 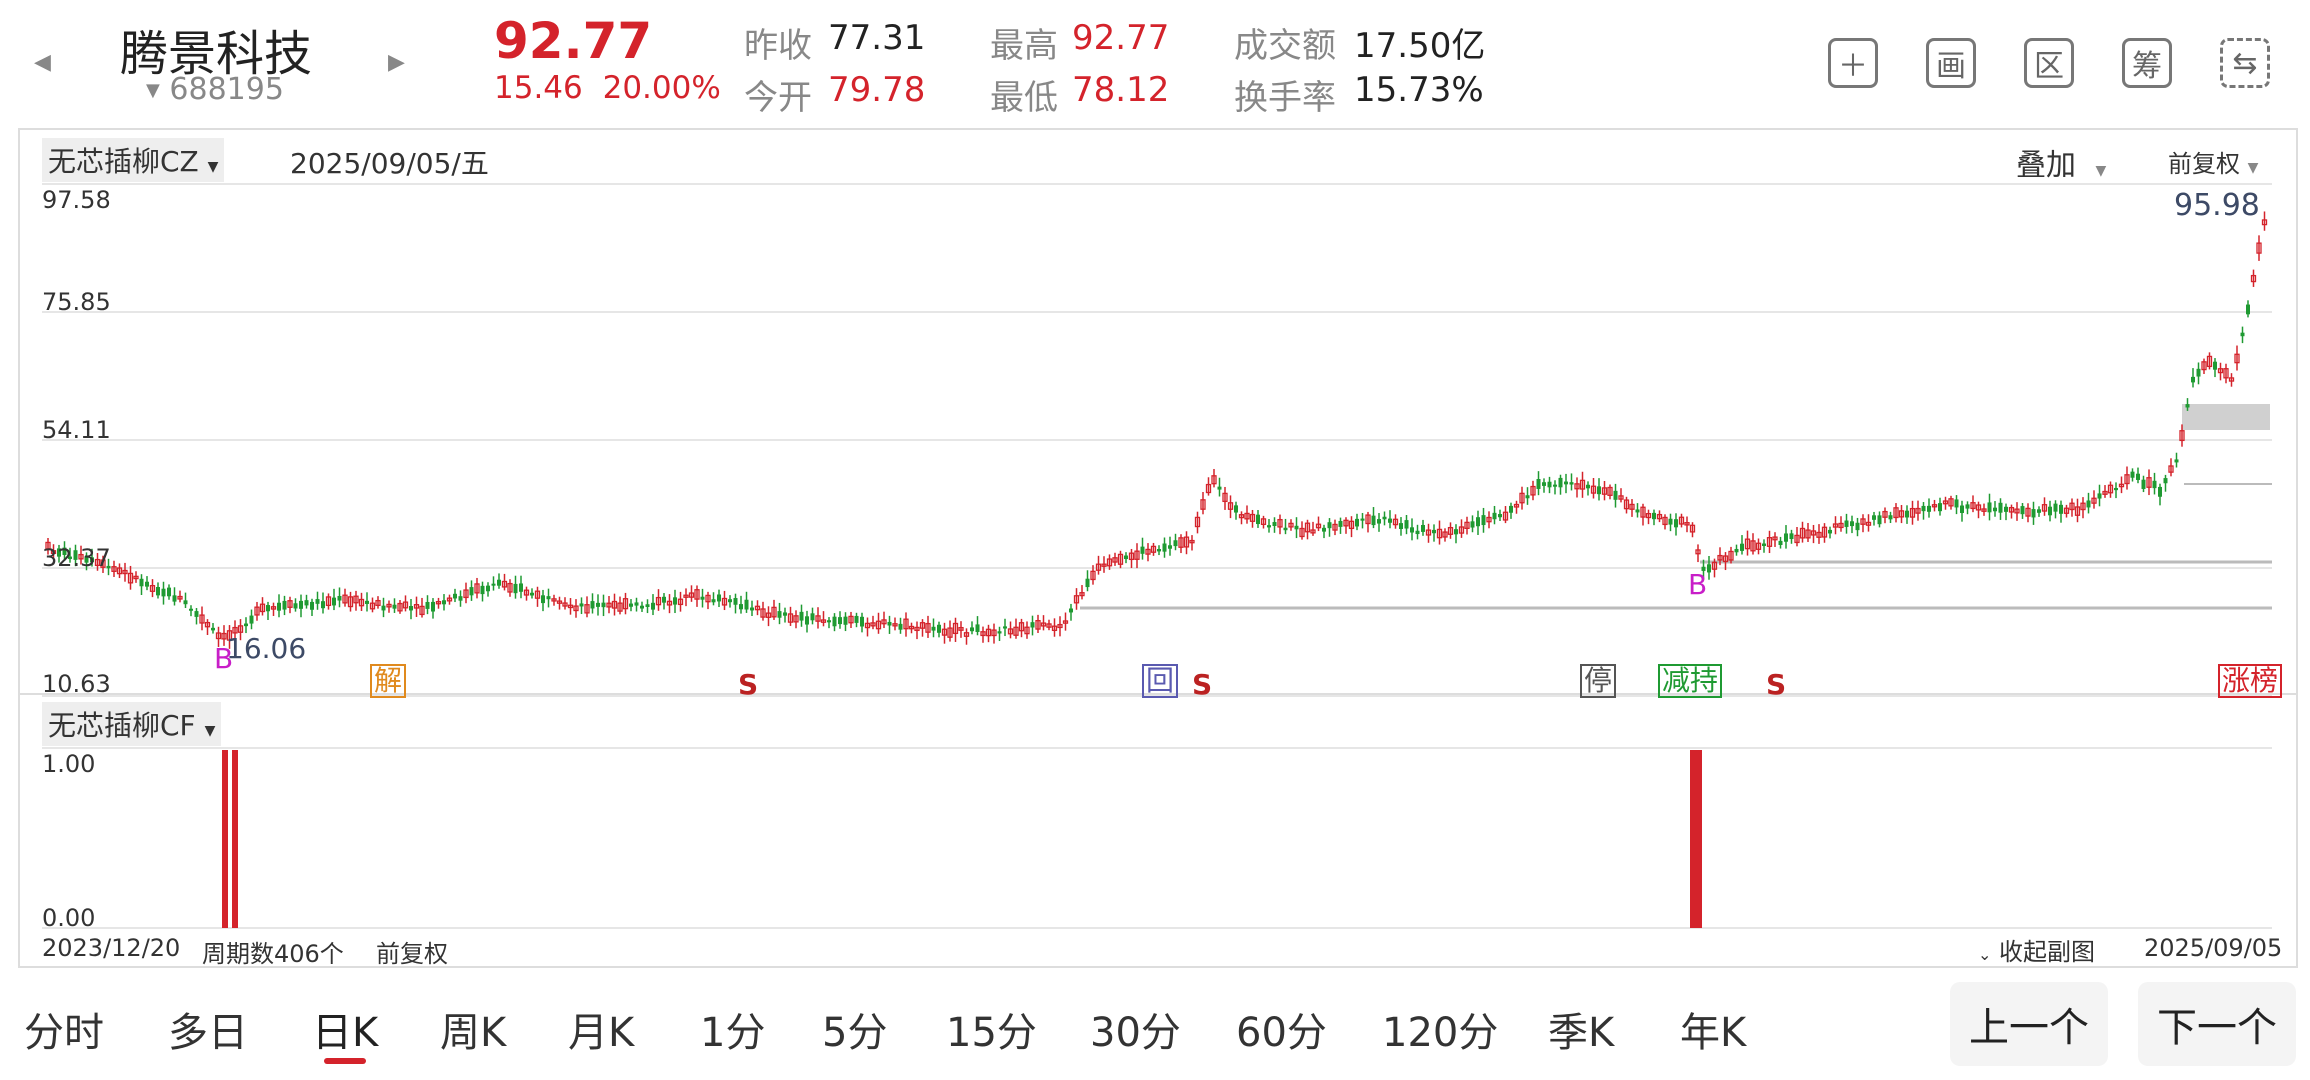 I want to click on prev-stock-button: 上一个, so click(x=2029, y=1024).